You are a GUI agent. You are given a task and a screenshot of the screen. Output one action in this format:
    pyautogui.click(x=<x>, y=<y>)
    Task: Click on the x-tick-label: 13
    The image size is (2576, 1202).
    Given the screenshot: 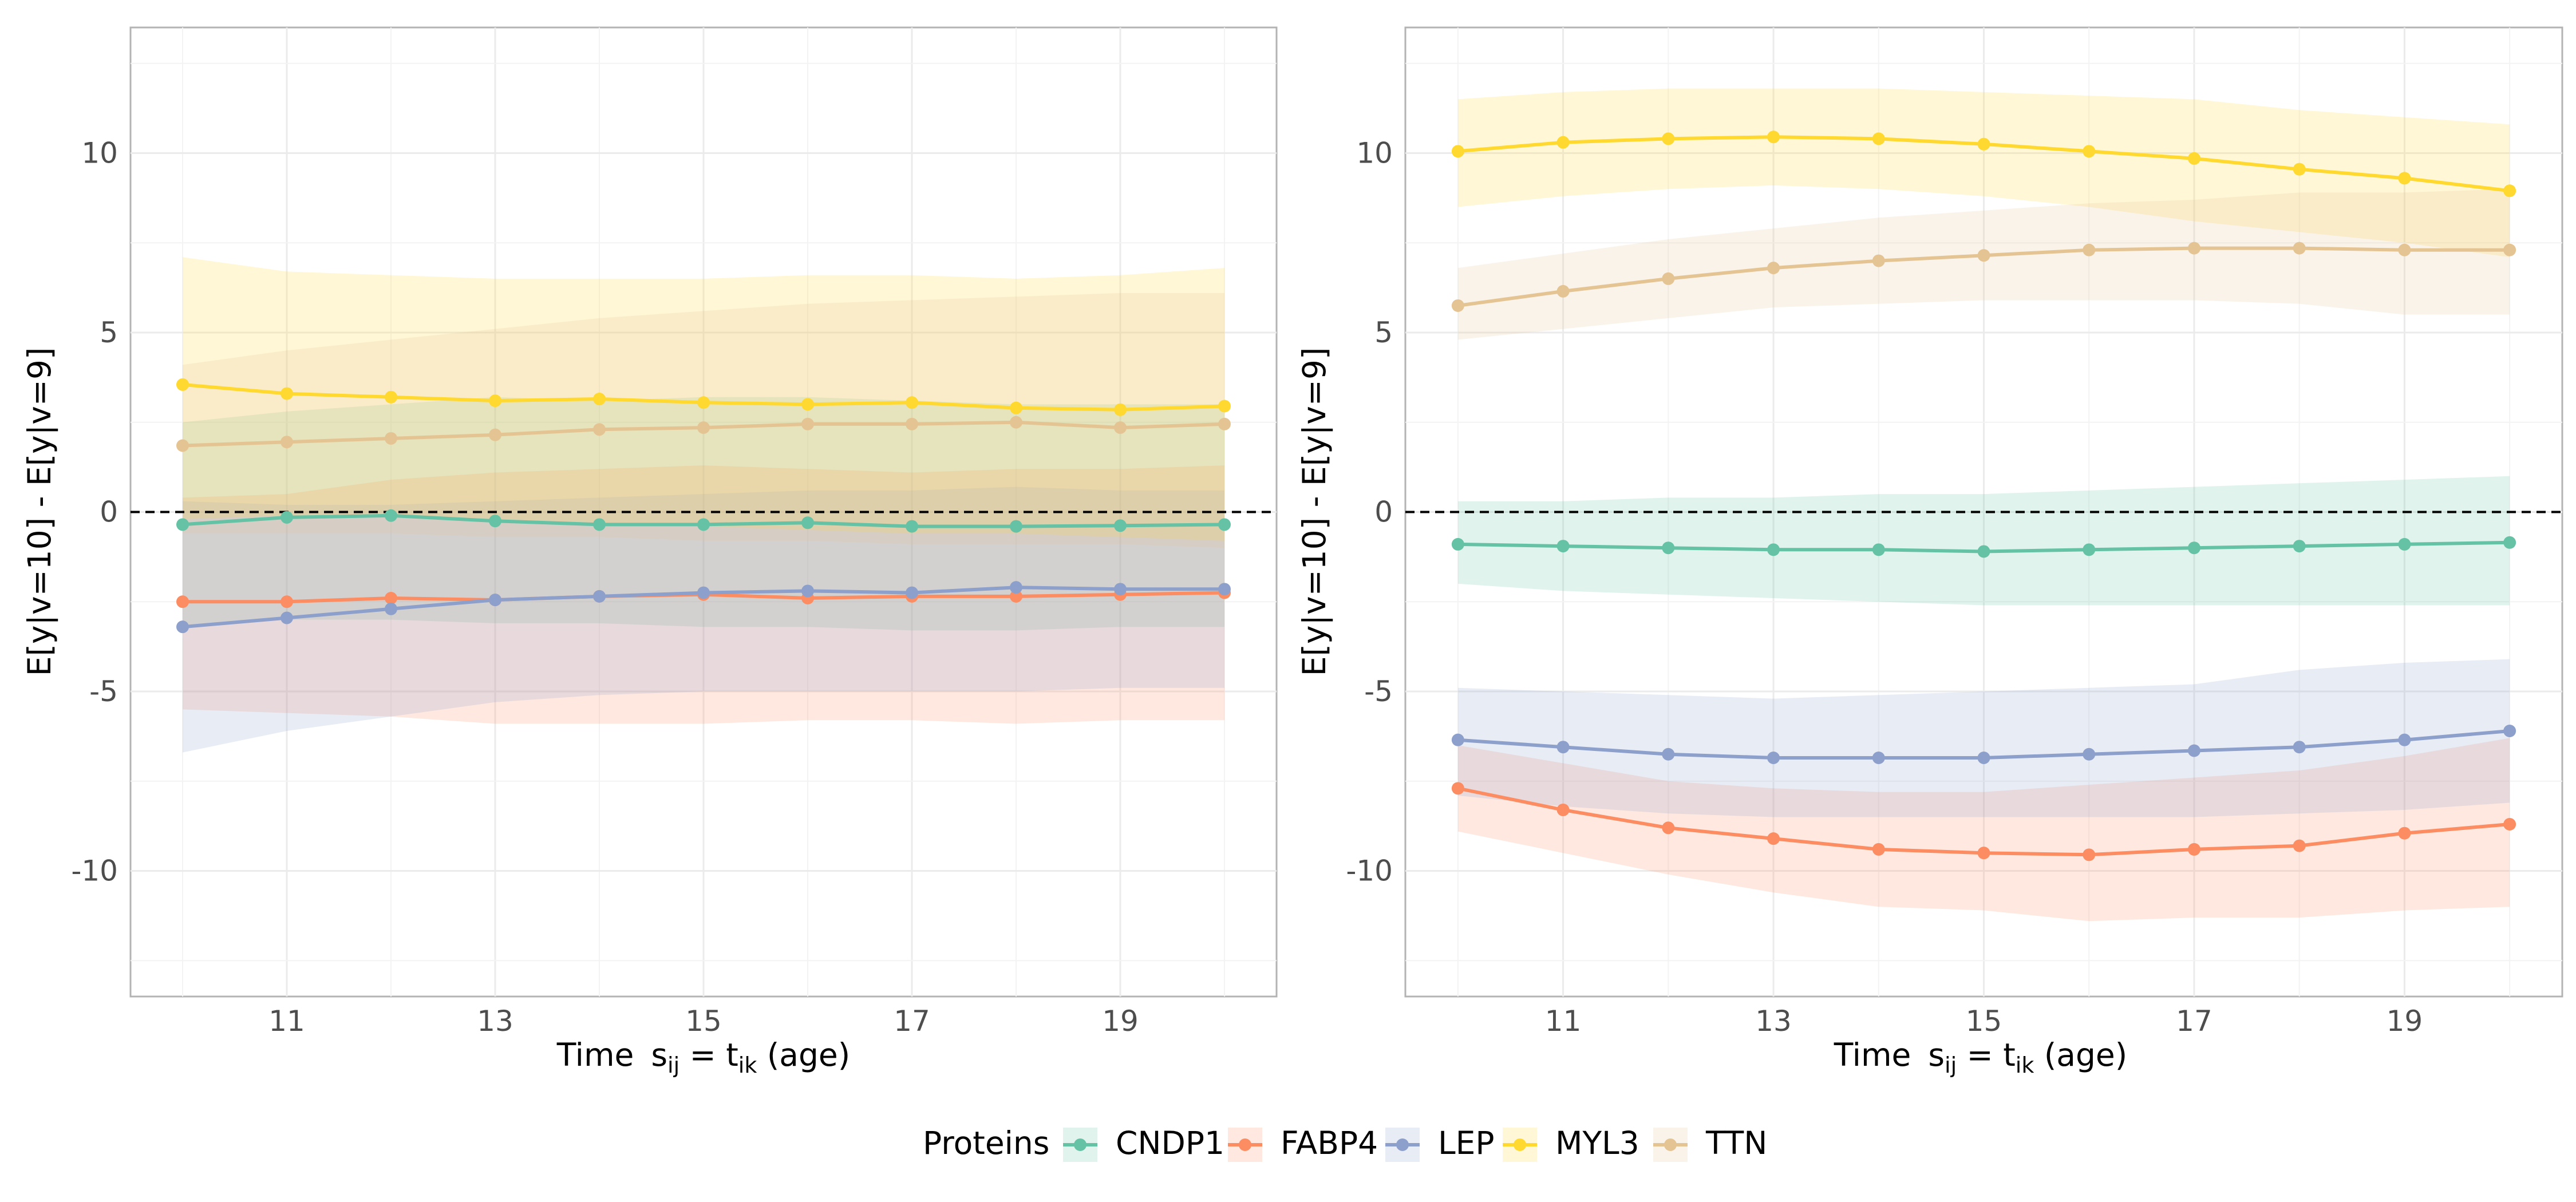 What is the action you would take?
    pyautogui.click(x=1773, y=1022)
    